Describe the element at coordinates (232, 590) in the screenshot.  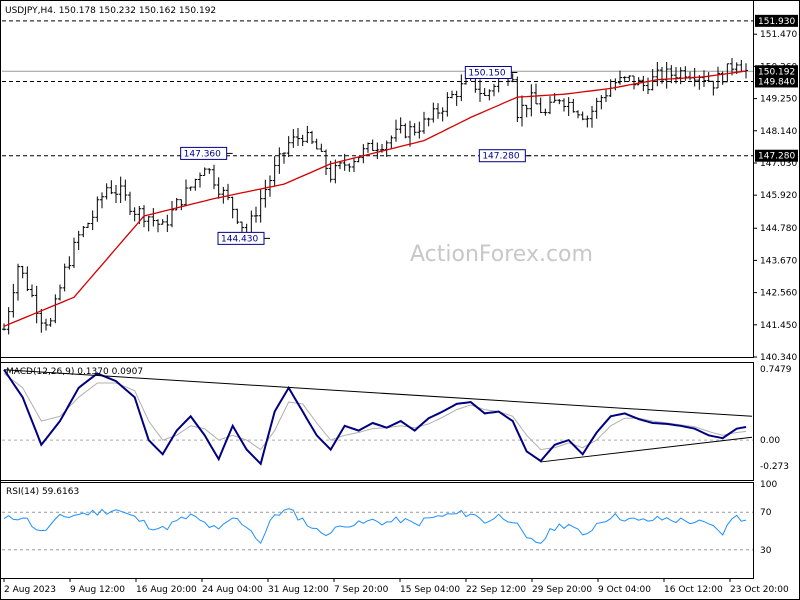
I see `date-label: 24 Aug 04:00` at that location.